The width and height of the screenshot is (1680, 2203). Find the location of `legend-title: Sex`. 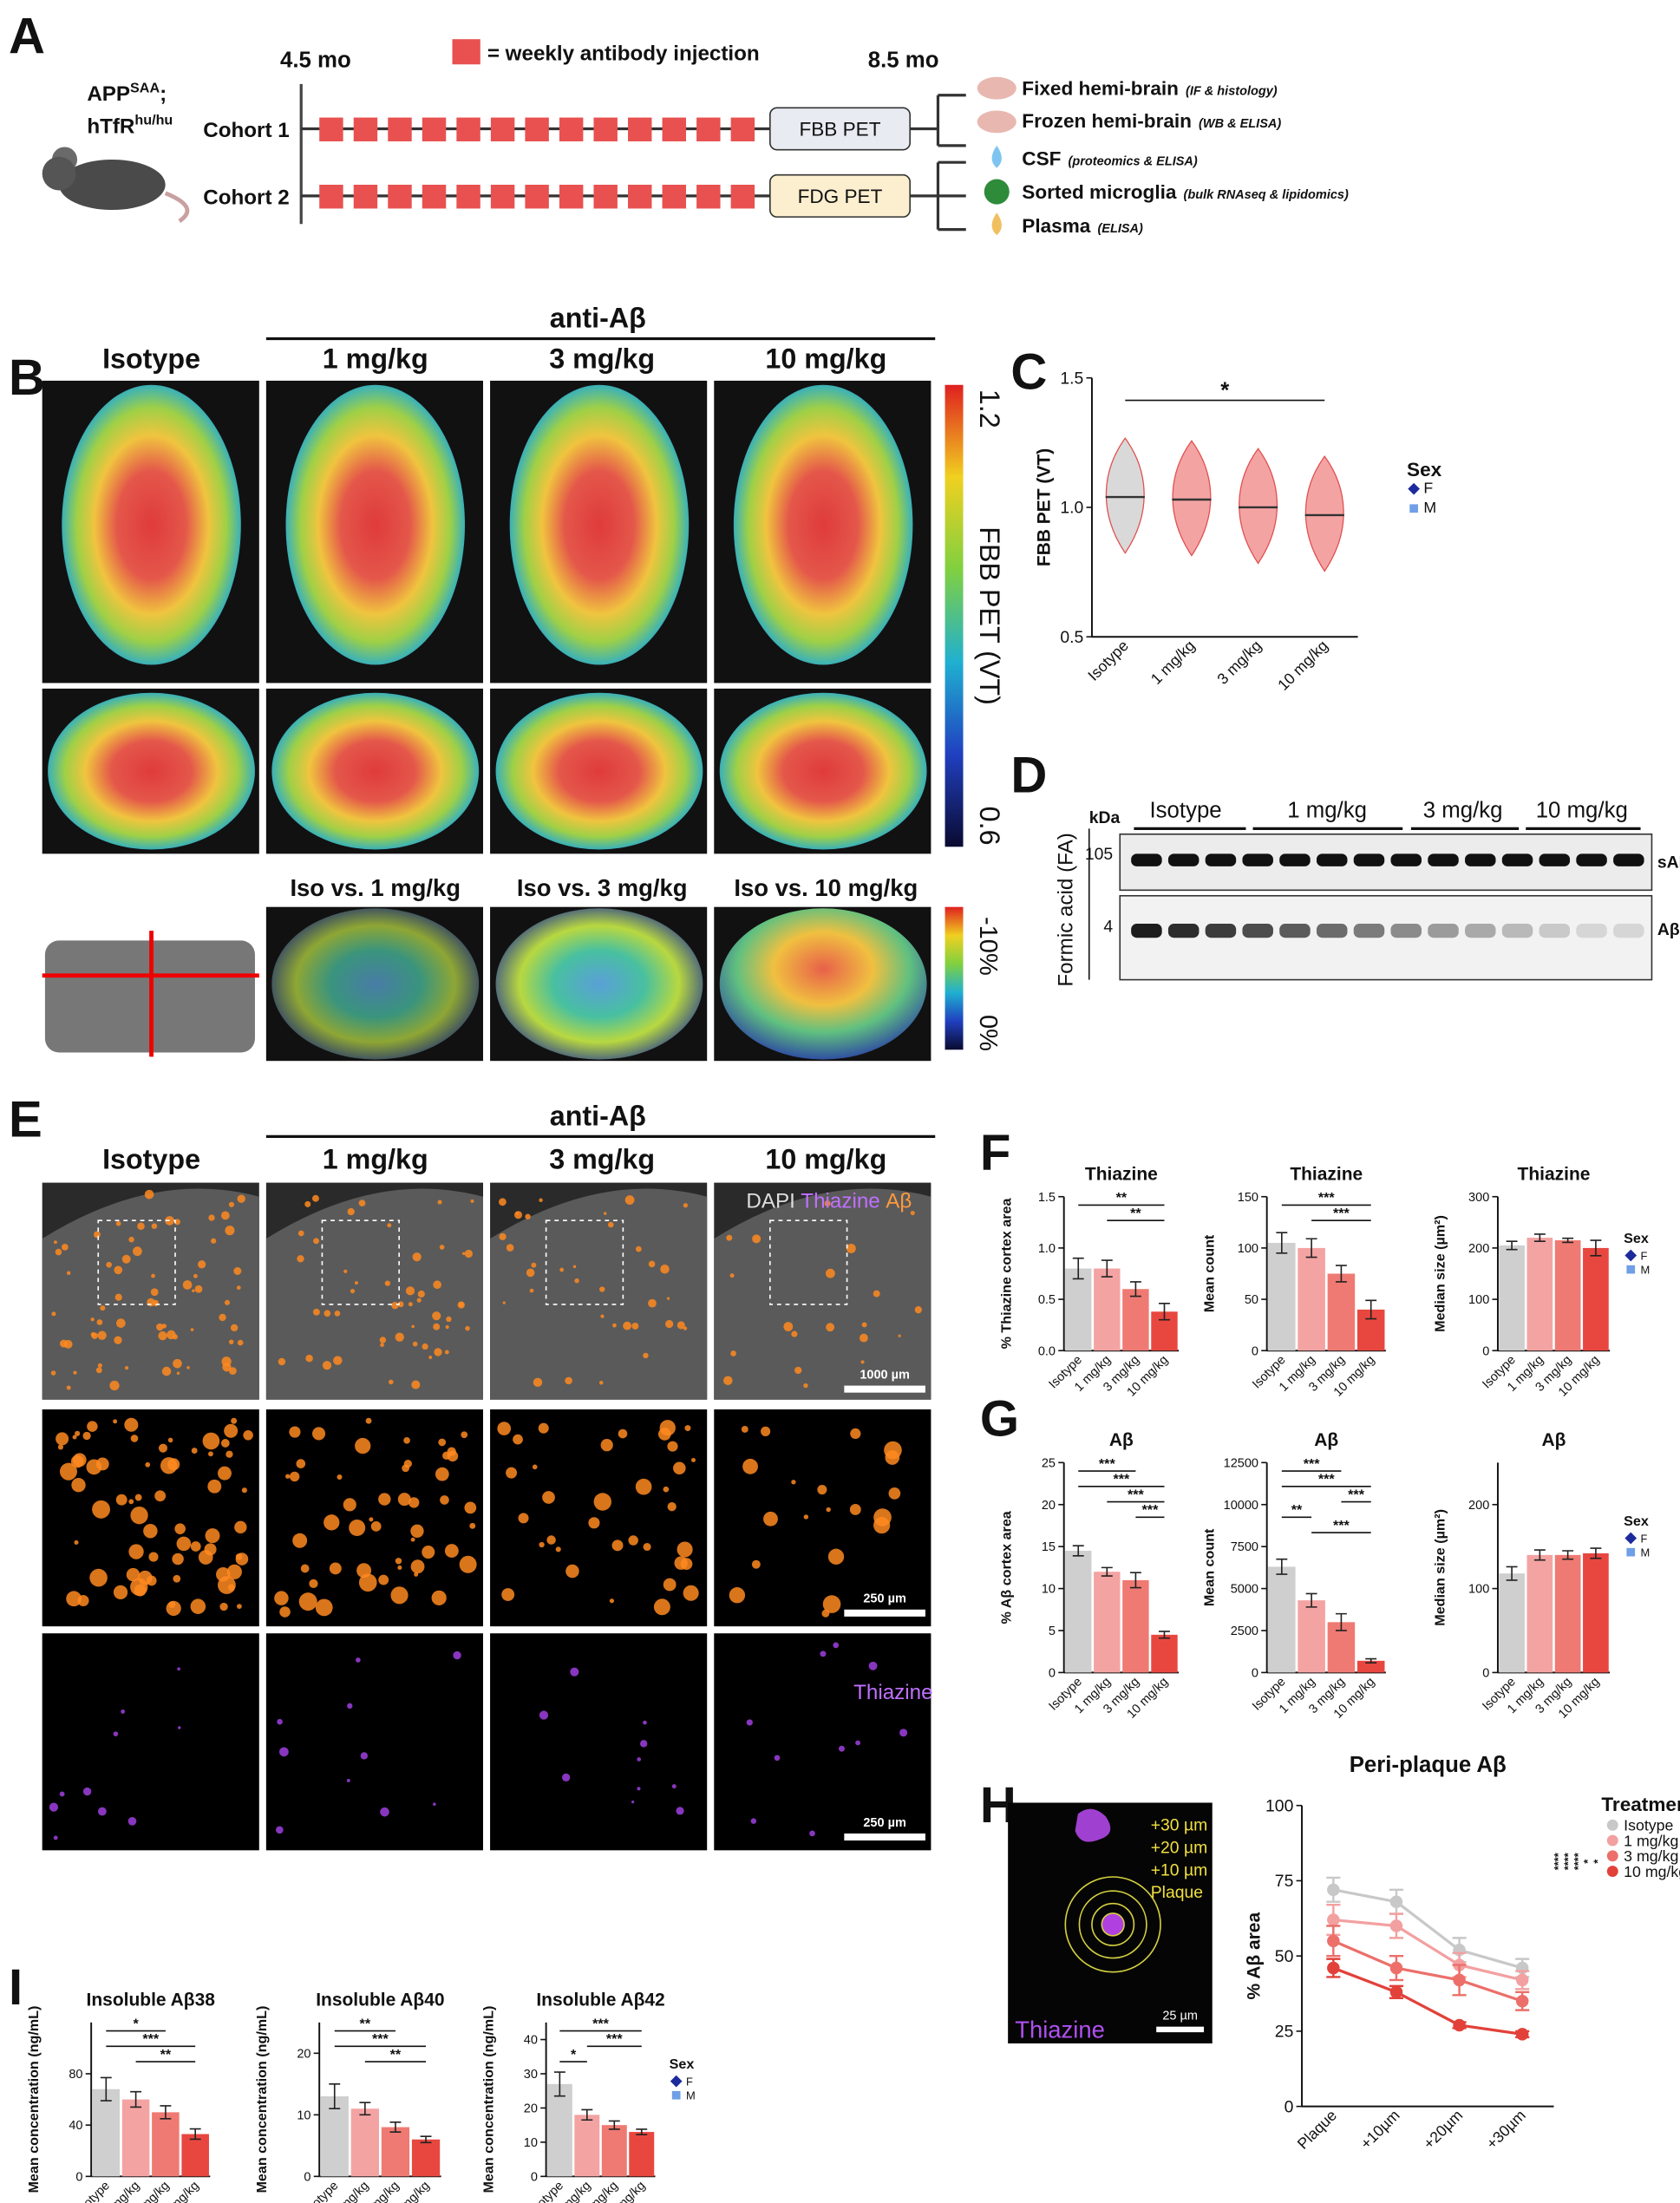

legend-title: Sex is located at coordinates (1636, 1521).